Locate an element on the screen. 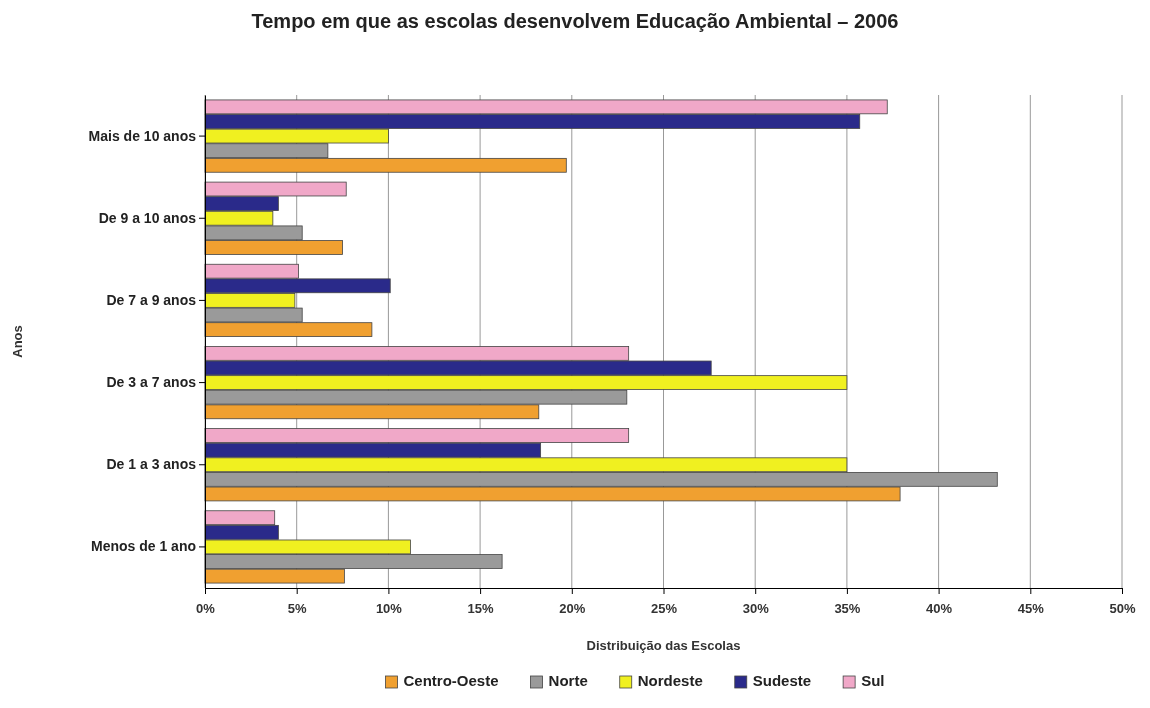 This screenshot has width=1150, height=708. x-tick-label: 40% is located at coordinates (939, 608).